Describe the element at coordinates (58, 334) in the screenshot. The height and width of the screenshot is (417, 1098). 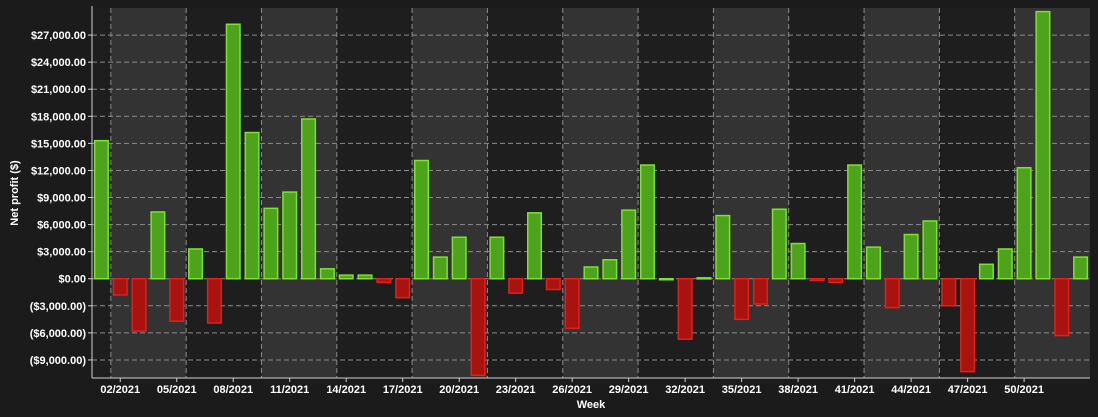
I see `y-tick-label: ($6,000.00)` at that location.